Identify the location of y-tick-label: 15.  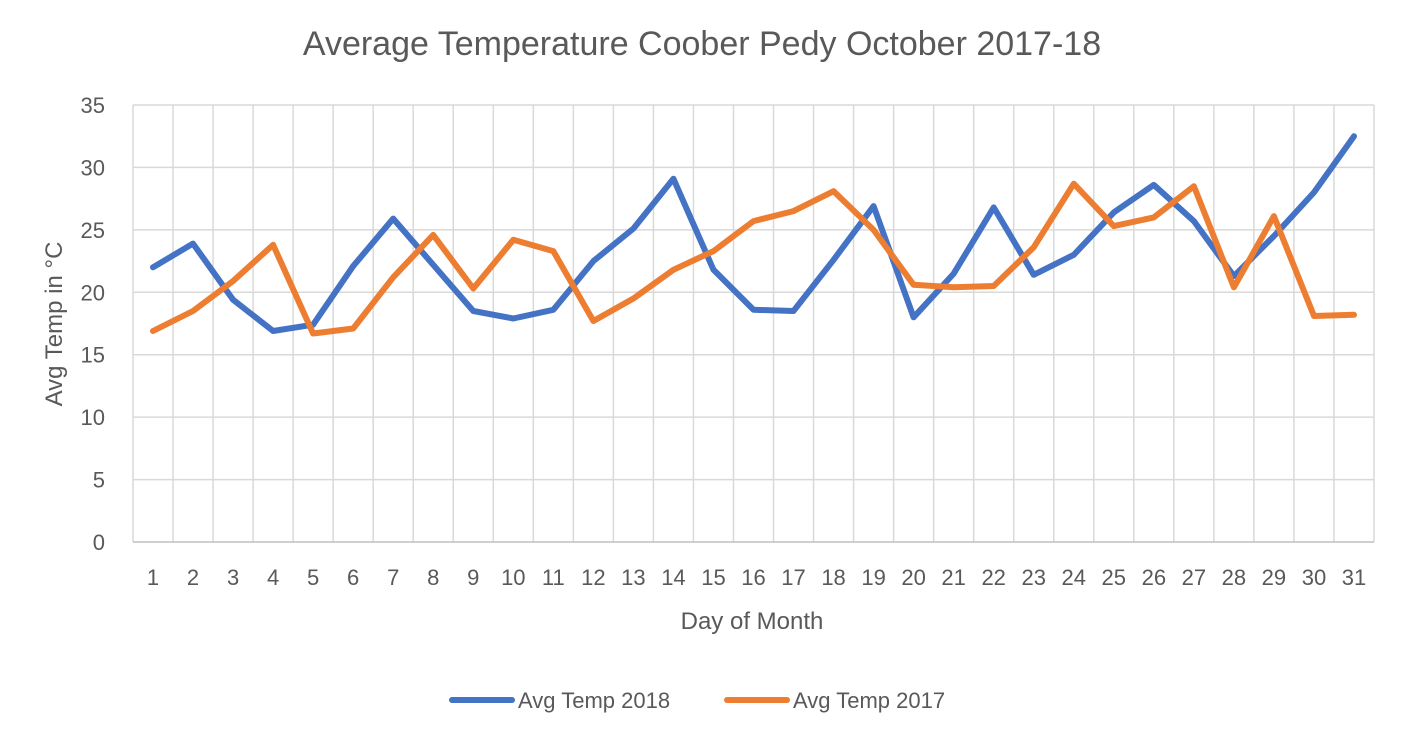
(93, 355).